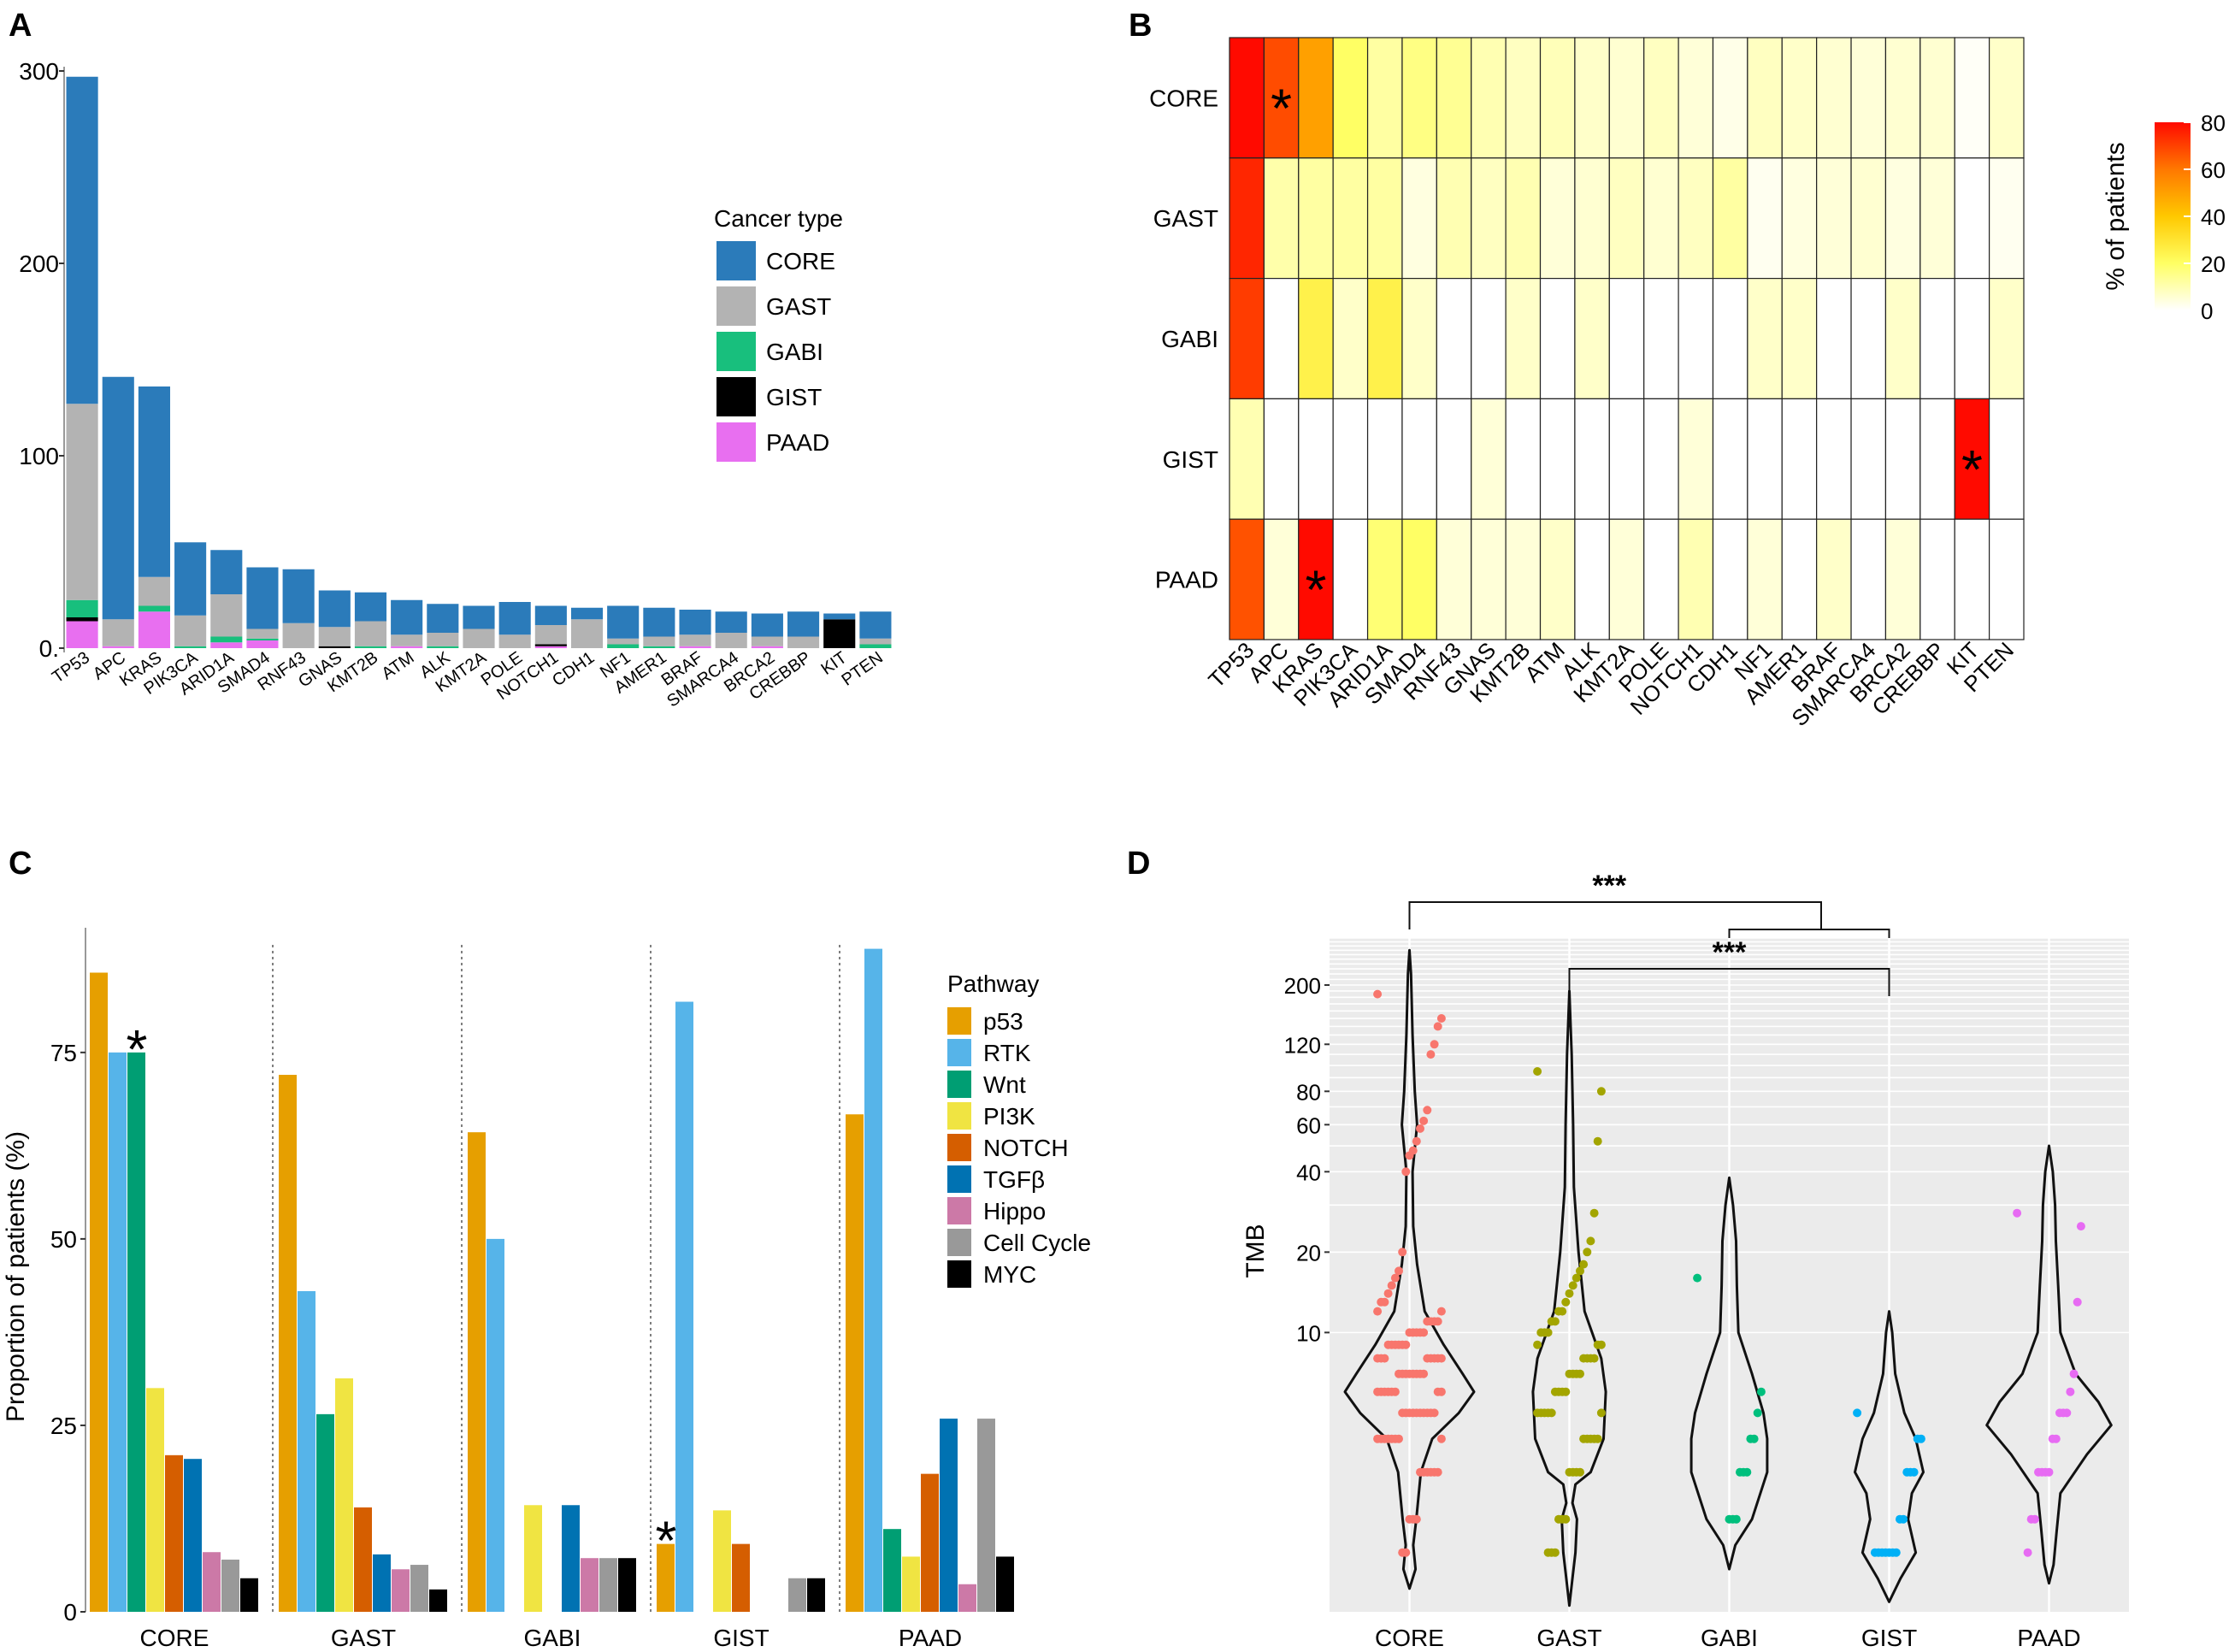 Image resolution: width=2229 pixels, height=1652 pixels. Describe the element at coordinates (839, 633) in the screenshot. I see `bar-KIT-GIST` at that location.